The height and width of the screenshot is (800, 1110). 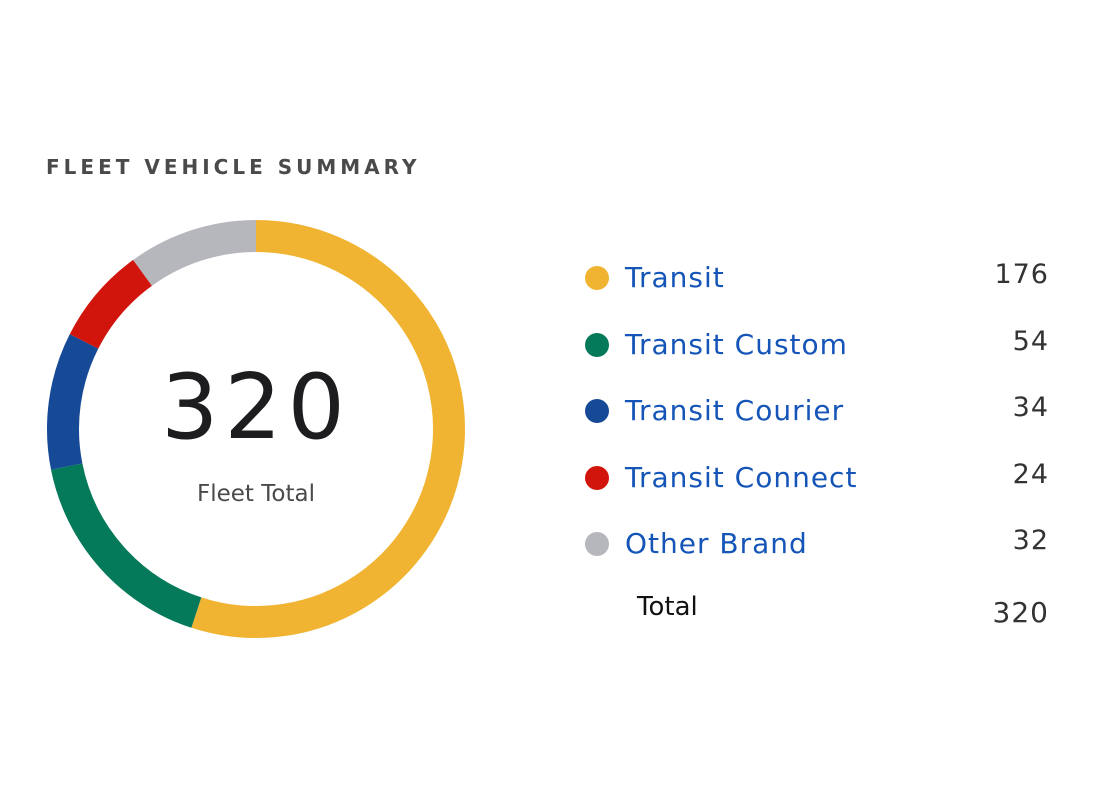 I want to click on legend-item-transit-connect: Transit Connect 24, so click(x=818, y=488).